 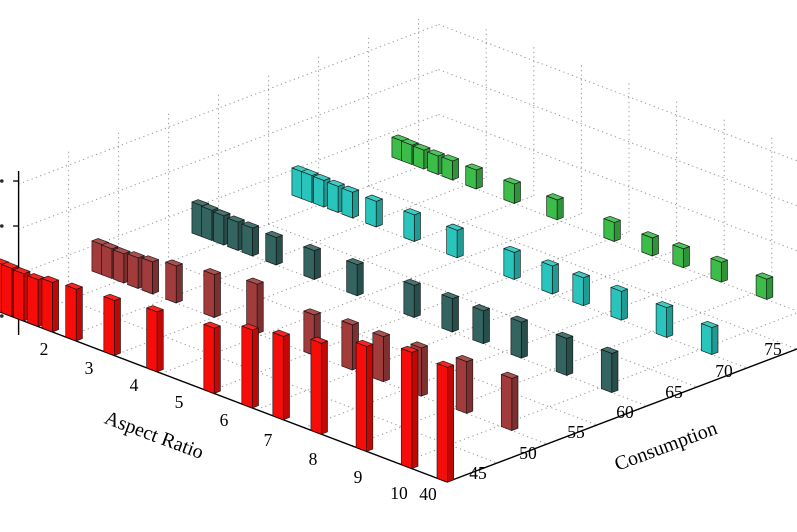 What do you see at coordinates (666, 446) in the screenshot?
I see `y-axis-title: Consumption` at bounding box center [666, 446].